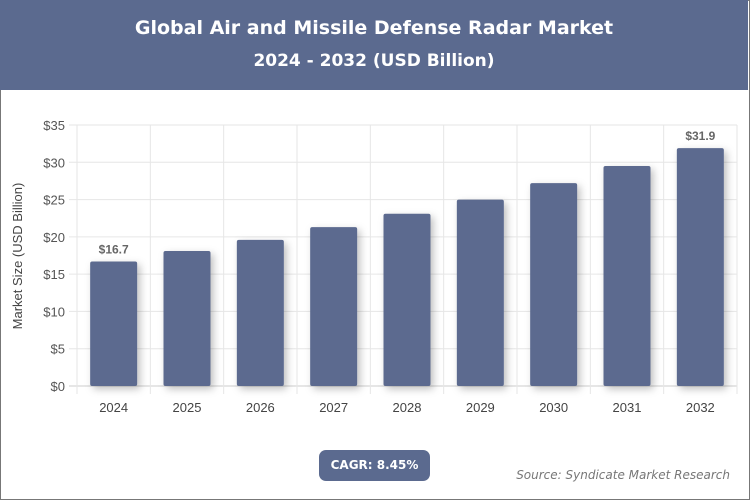 The image size is (750, 500). Describe the element at coordinates (480, 407) in the screenshot. I see `x-tick-label: 2029` at that location.